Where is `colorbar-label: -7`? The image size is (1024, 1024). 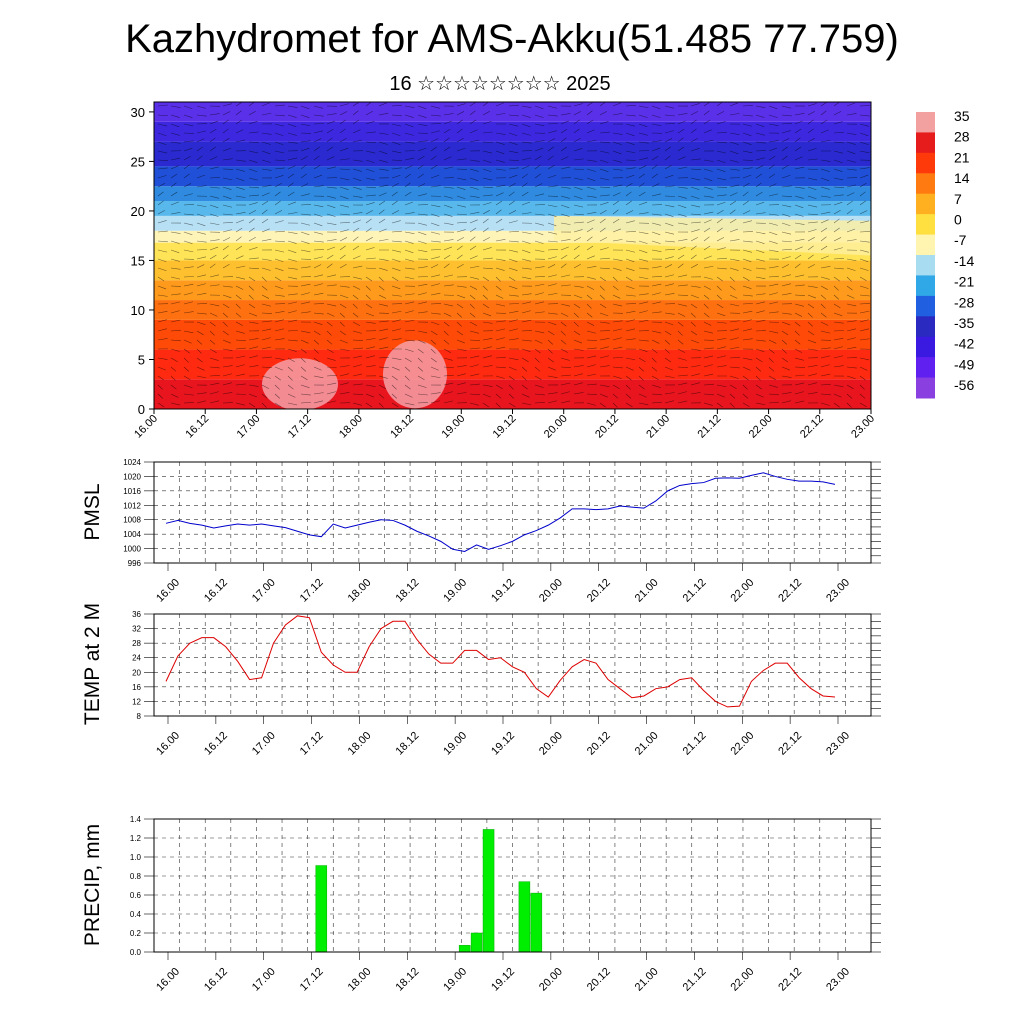
colorbar-label: -7 is located at coordinates (960, 240).